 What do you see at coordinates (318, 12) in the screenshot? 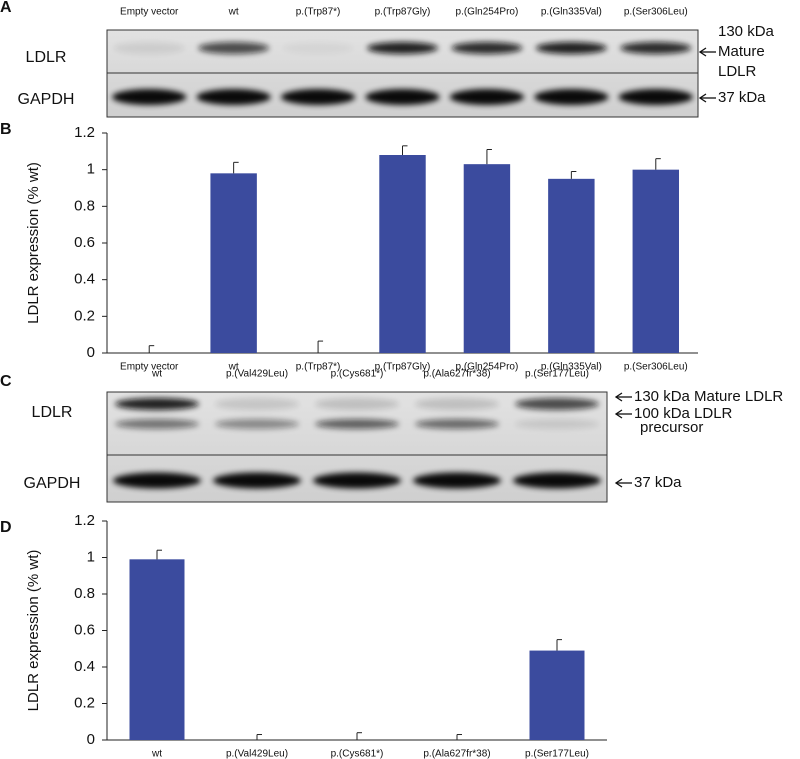
I see `lane-label: p.(Trp87*)` at bounding box center [318, 12].